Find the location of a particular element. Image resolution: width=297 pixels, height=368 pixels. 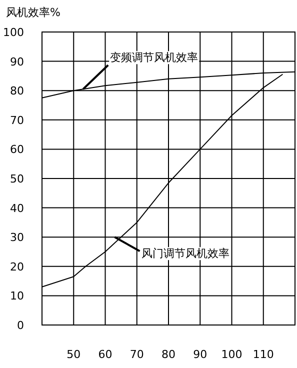

annotation: 风门调节风机效率 is located at coordinates (186, 253).